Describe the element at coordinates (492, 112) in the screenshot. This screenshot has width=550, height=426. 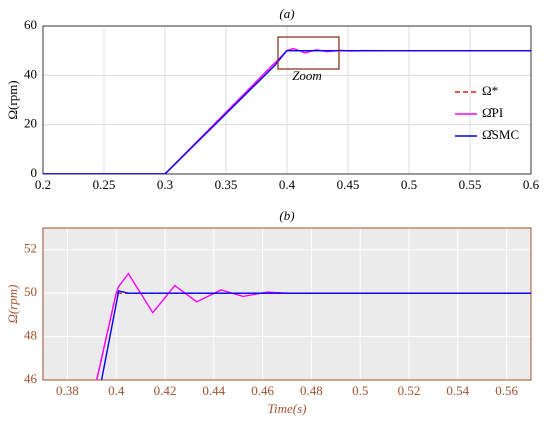
I see `legend-label: Ω̂PI` at that location.